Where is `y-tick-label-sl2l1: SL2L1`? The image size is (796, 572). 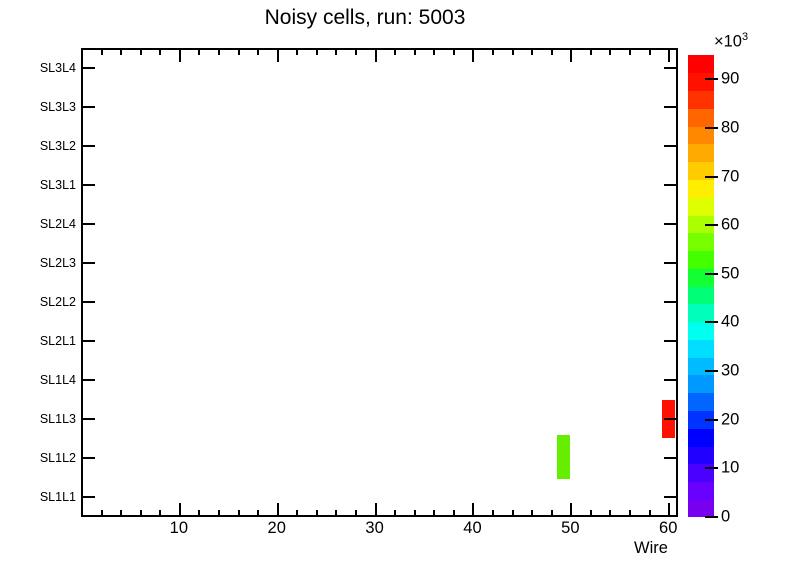 y-tick-label-sl2l1: SL2L1 is located at coordinates (57, 341).